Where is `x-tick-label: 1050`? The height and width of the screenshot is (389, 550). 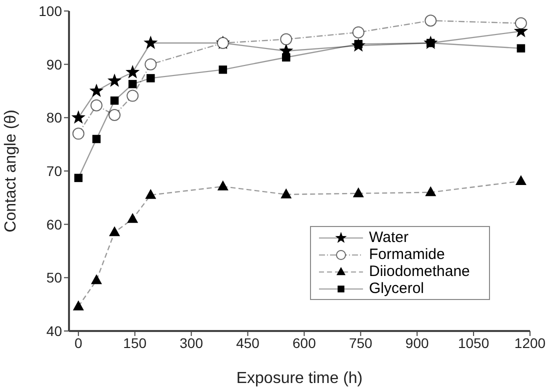
x-tick-label: 1050 is located at coordinates (474, 342).